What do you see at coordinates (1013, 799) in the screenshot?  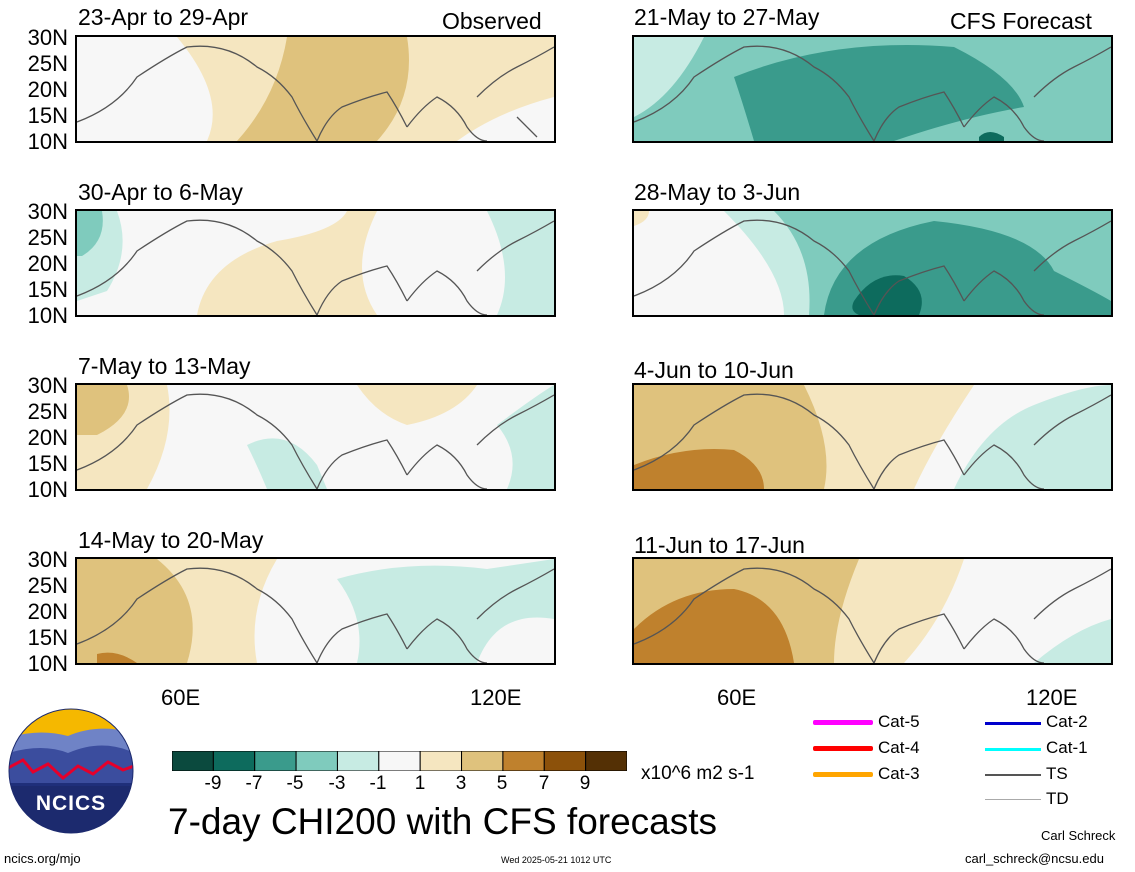 I see `legend-swatch-td` at bounding box center [1013, 799].